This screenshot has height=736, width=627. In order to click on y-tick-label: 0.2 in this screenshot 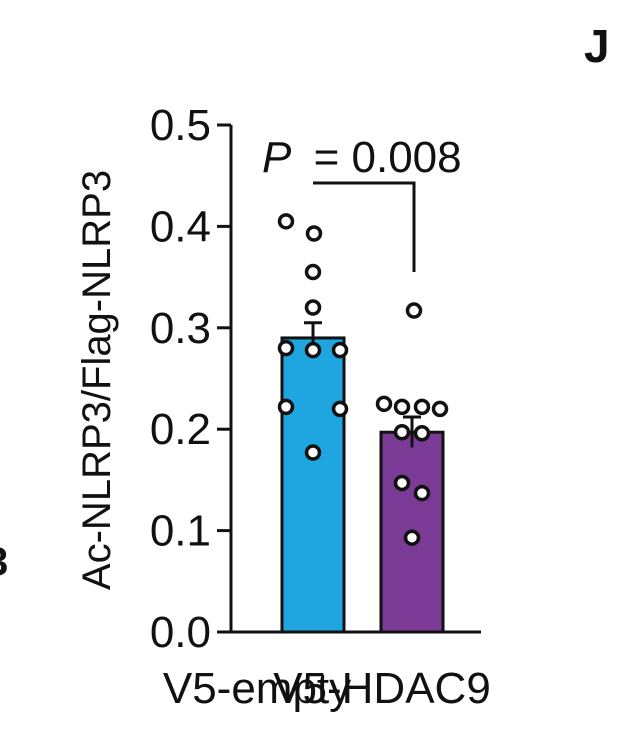, I will do `click(180, 429)`.